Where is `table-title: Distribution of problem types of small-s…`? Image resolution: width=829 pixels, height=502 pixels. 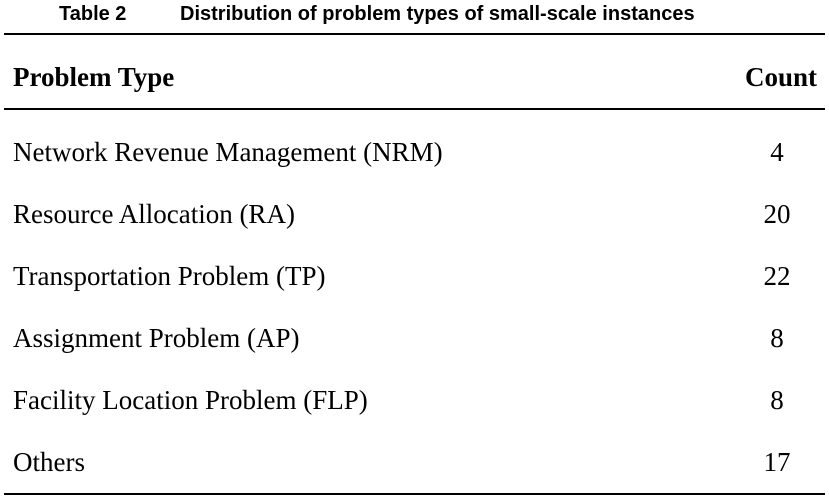
table-title: Distribution of problem types of small-s… is located at coordinates (437, 14).